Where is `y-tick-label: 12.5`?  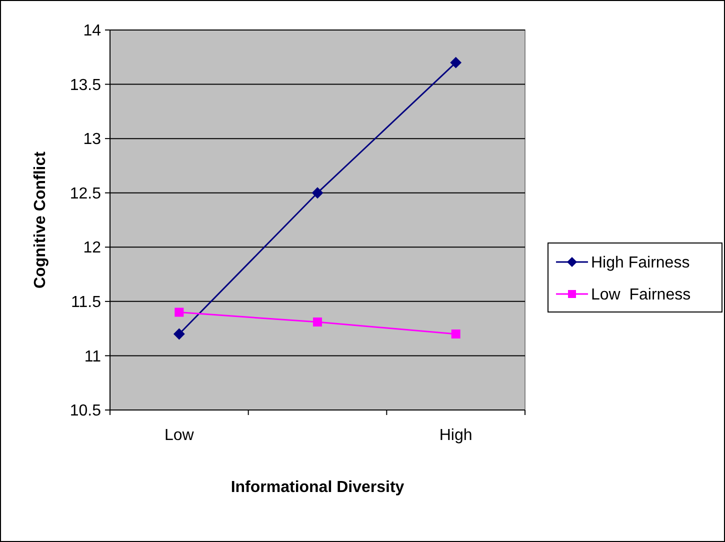
y-tick-label: 12.5 is located at coordinates (86, 193).